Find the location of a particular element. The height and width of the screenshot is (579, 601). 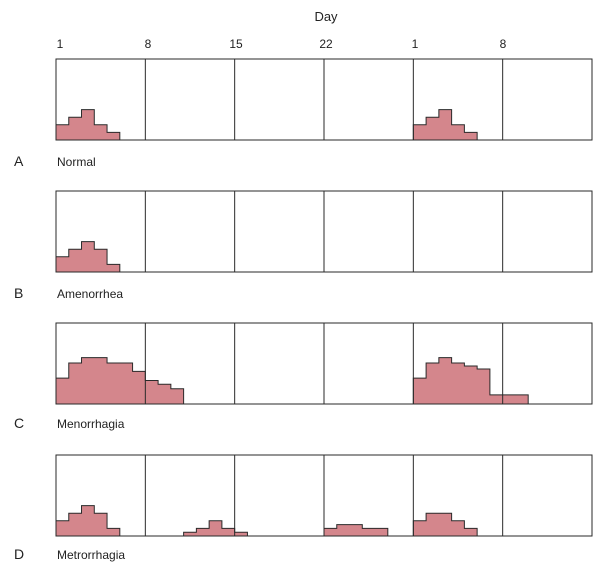

panel-amenorrhea-label: Amenorrhea is located at coordinates (90, 294).